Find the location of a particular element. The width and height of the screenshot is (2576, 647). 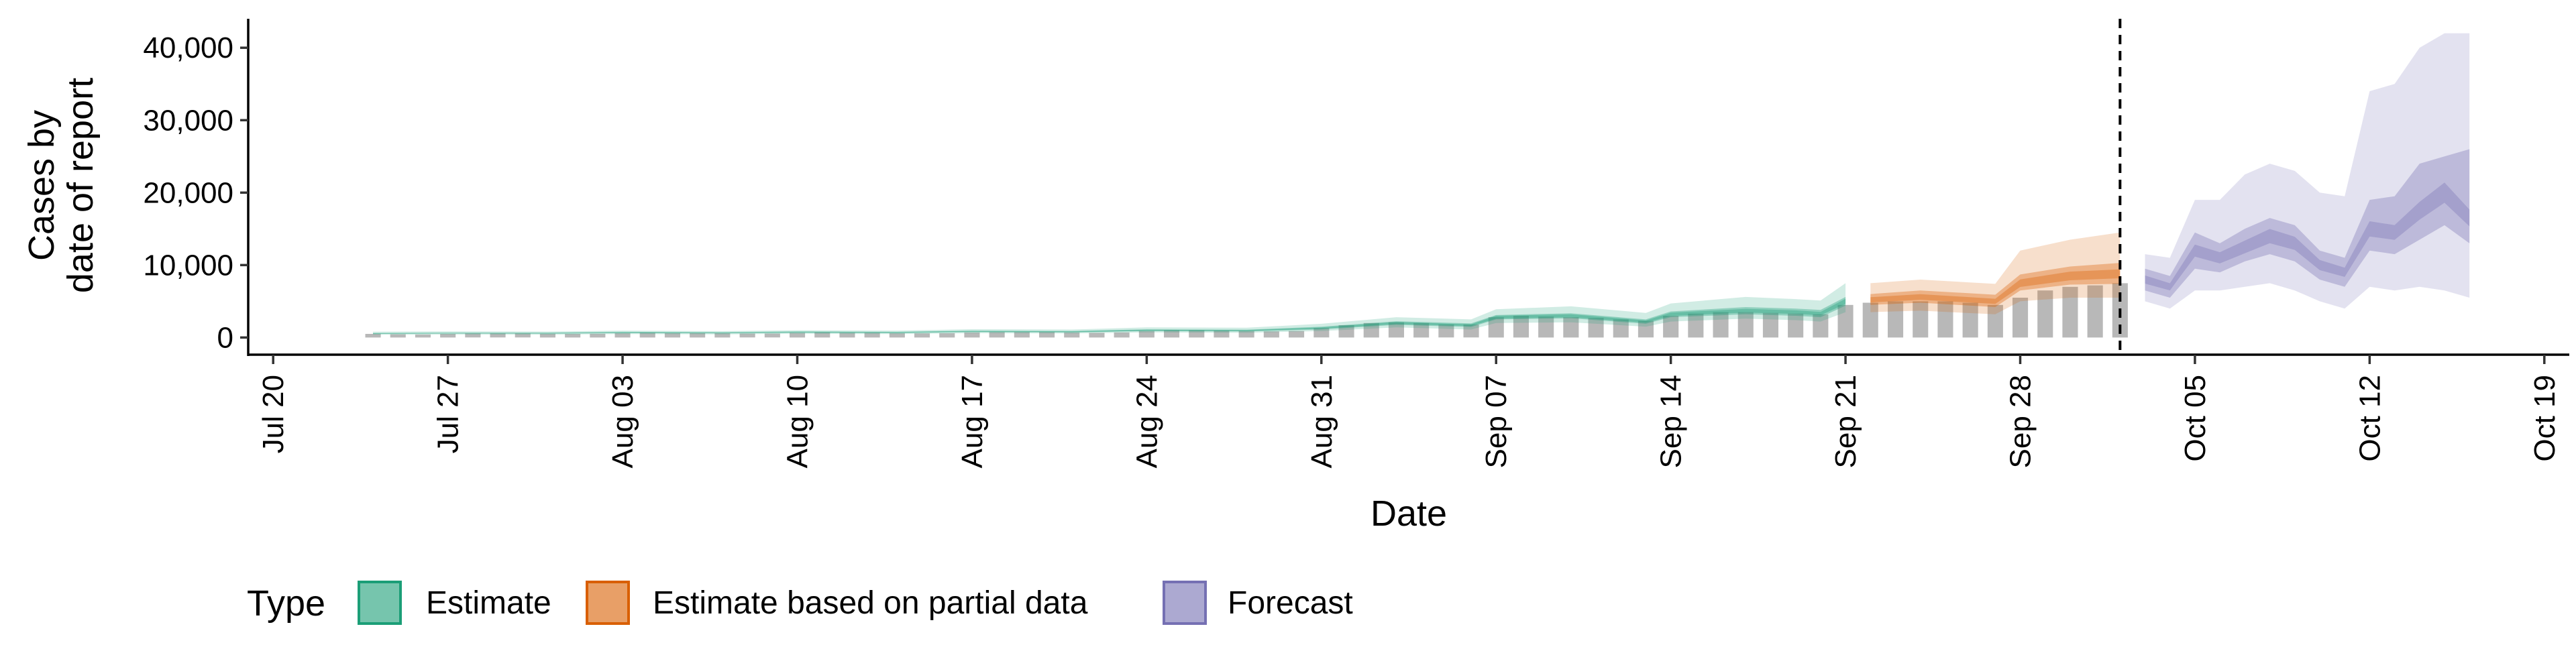

legend-title: Type is located at coordinates (286, 603).